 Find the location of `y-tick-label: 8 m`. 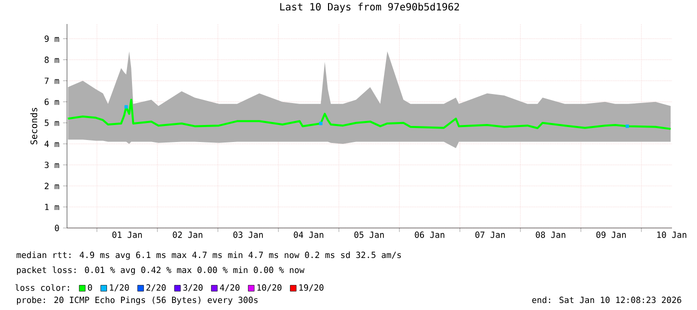

y-tick-label: 8 m is located at coordinates (52, 59).